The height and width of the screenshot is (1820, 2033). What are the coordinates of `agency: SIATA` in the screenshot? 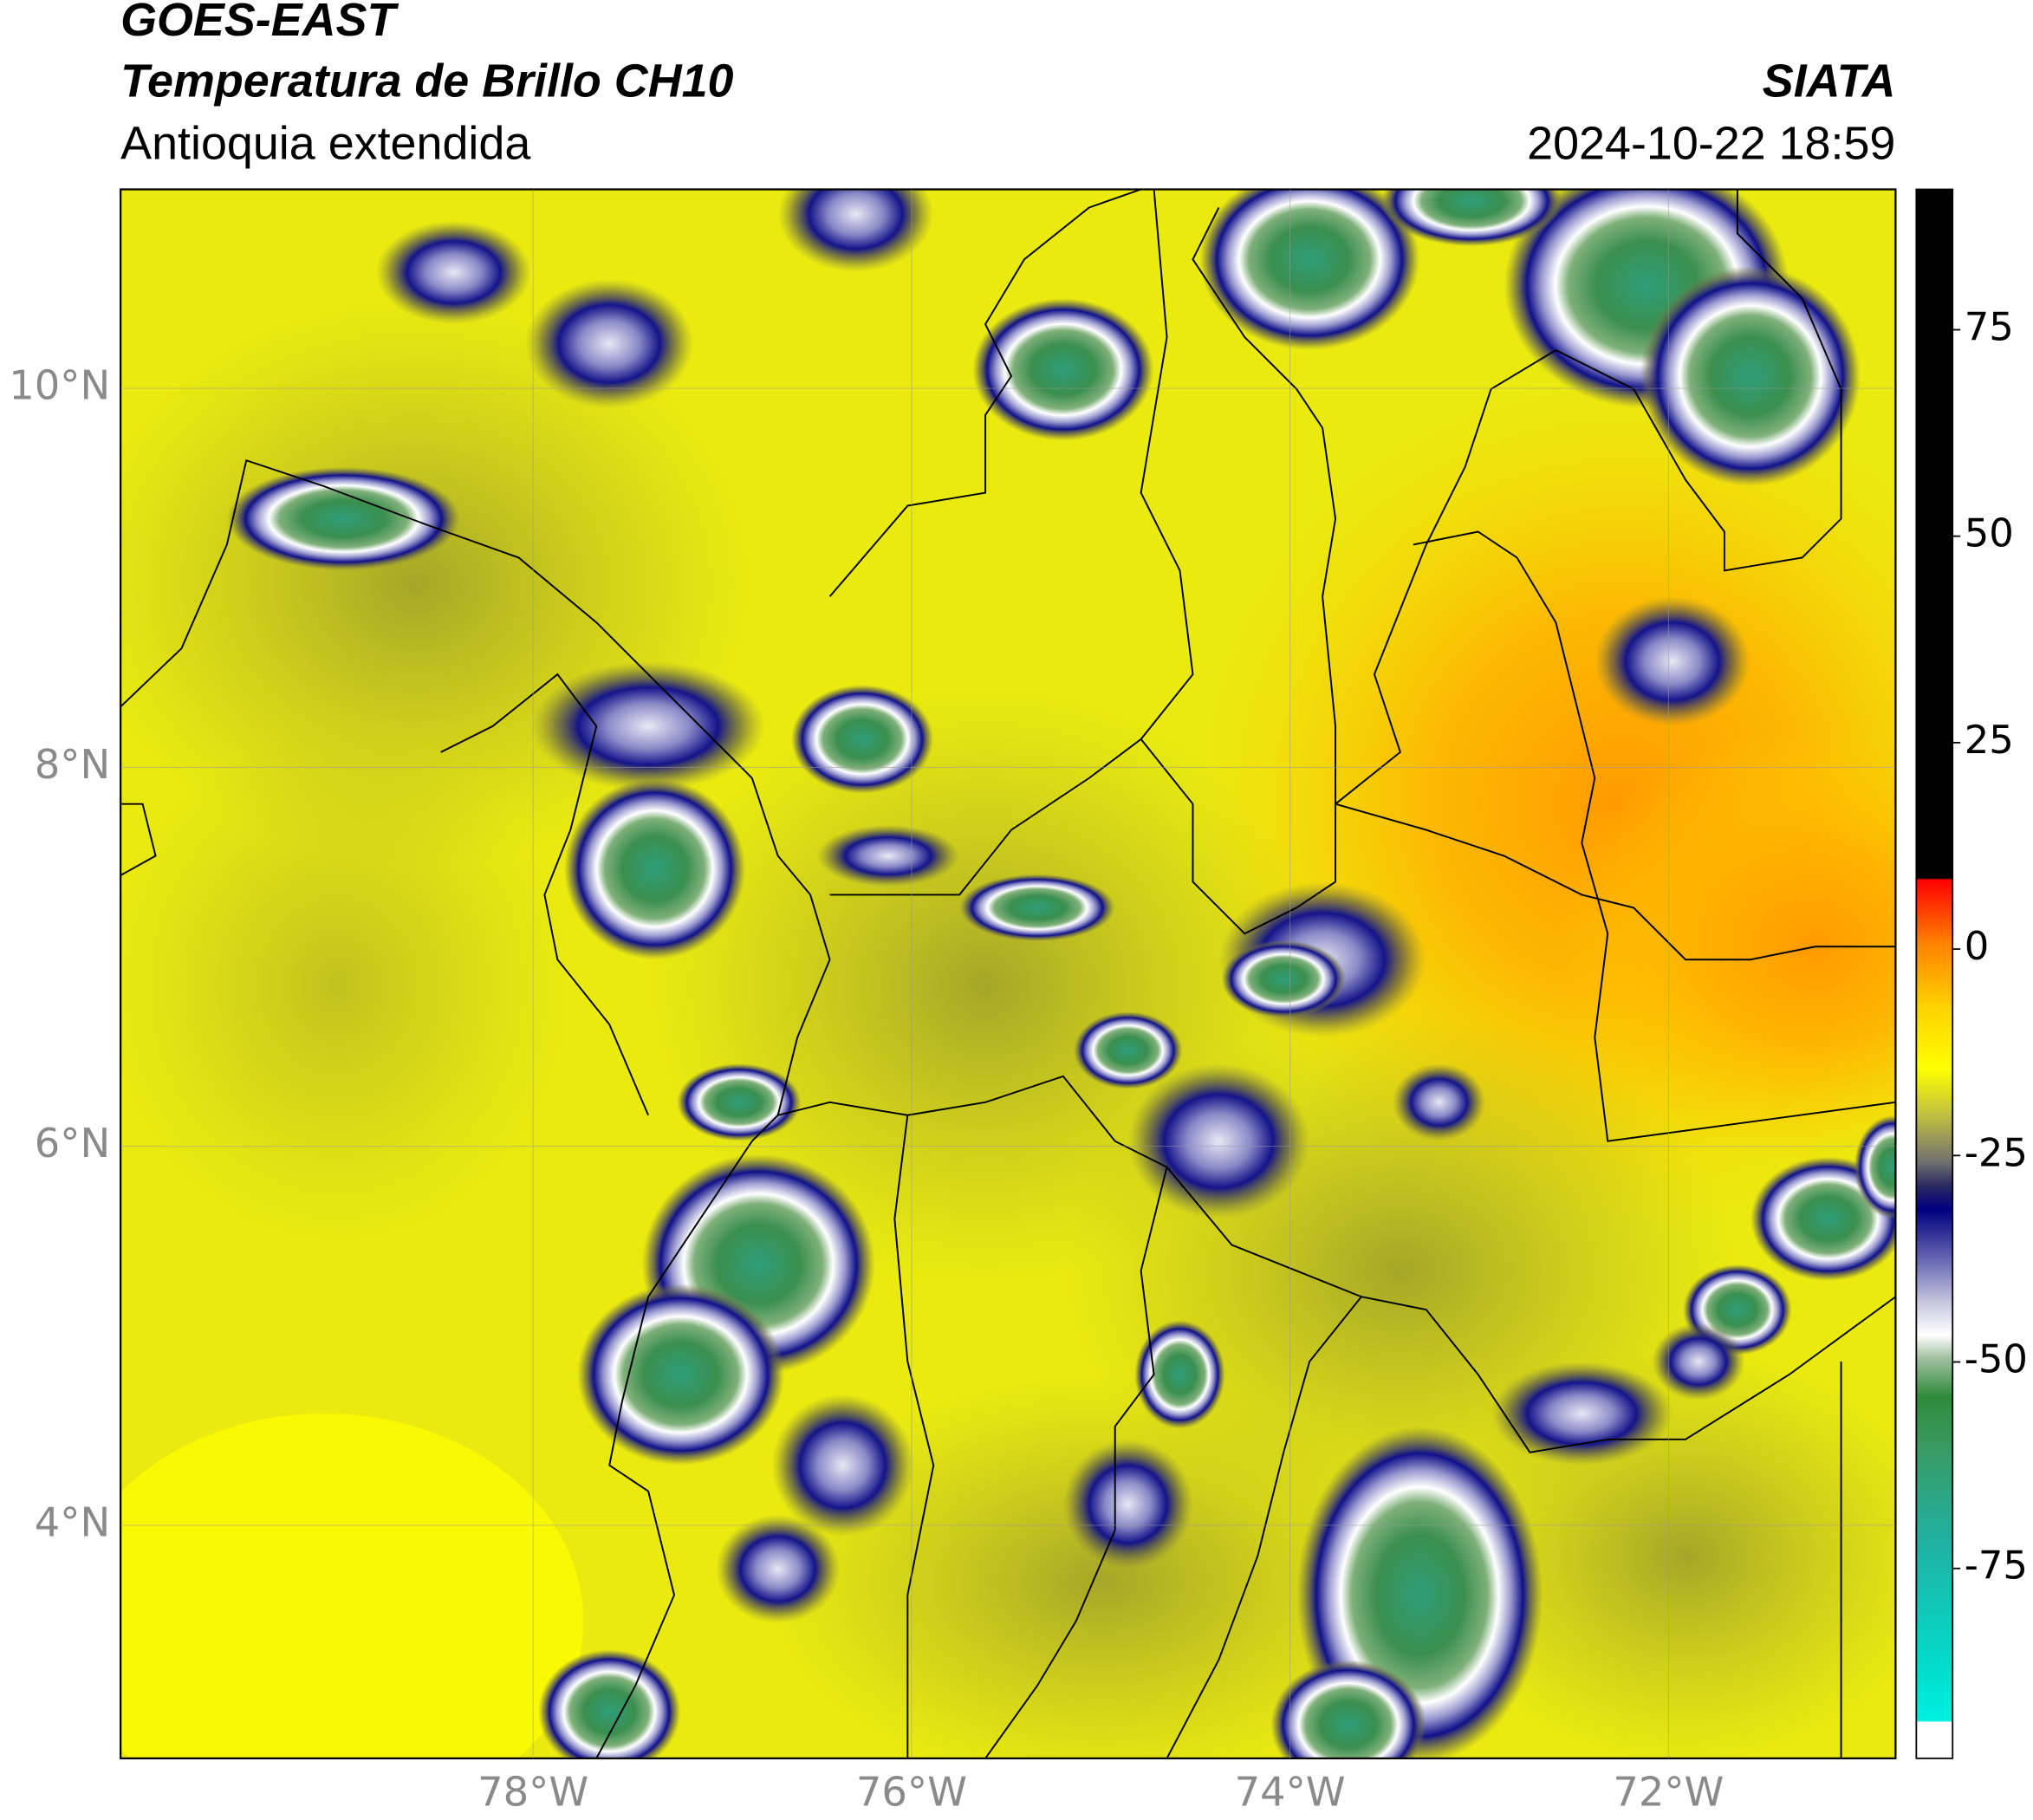 It's located at (1830, 81).